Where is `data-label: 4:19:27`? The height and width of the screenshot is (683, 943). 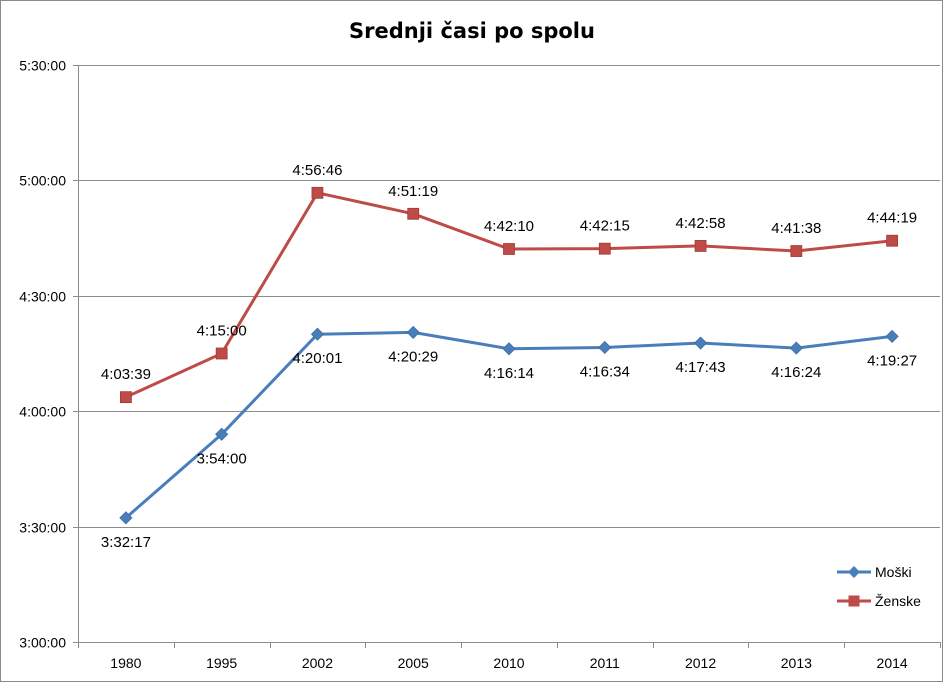 data-label: 4:19:27 is located at coordinates (892, 360).